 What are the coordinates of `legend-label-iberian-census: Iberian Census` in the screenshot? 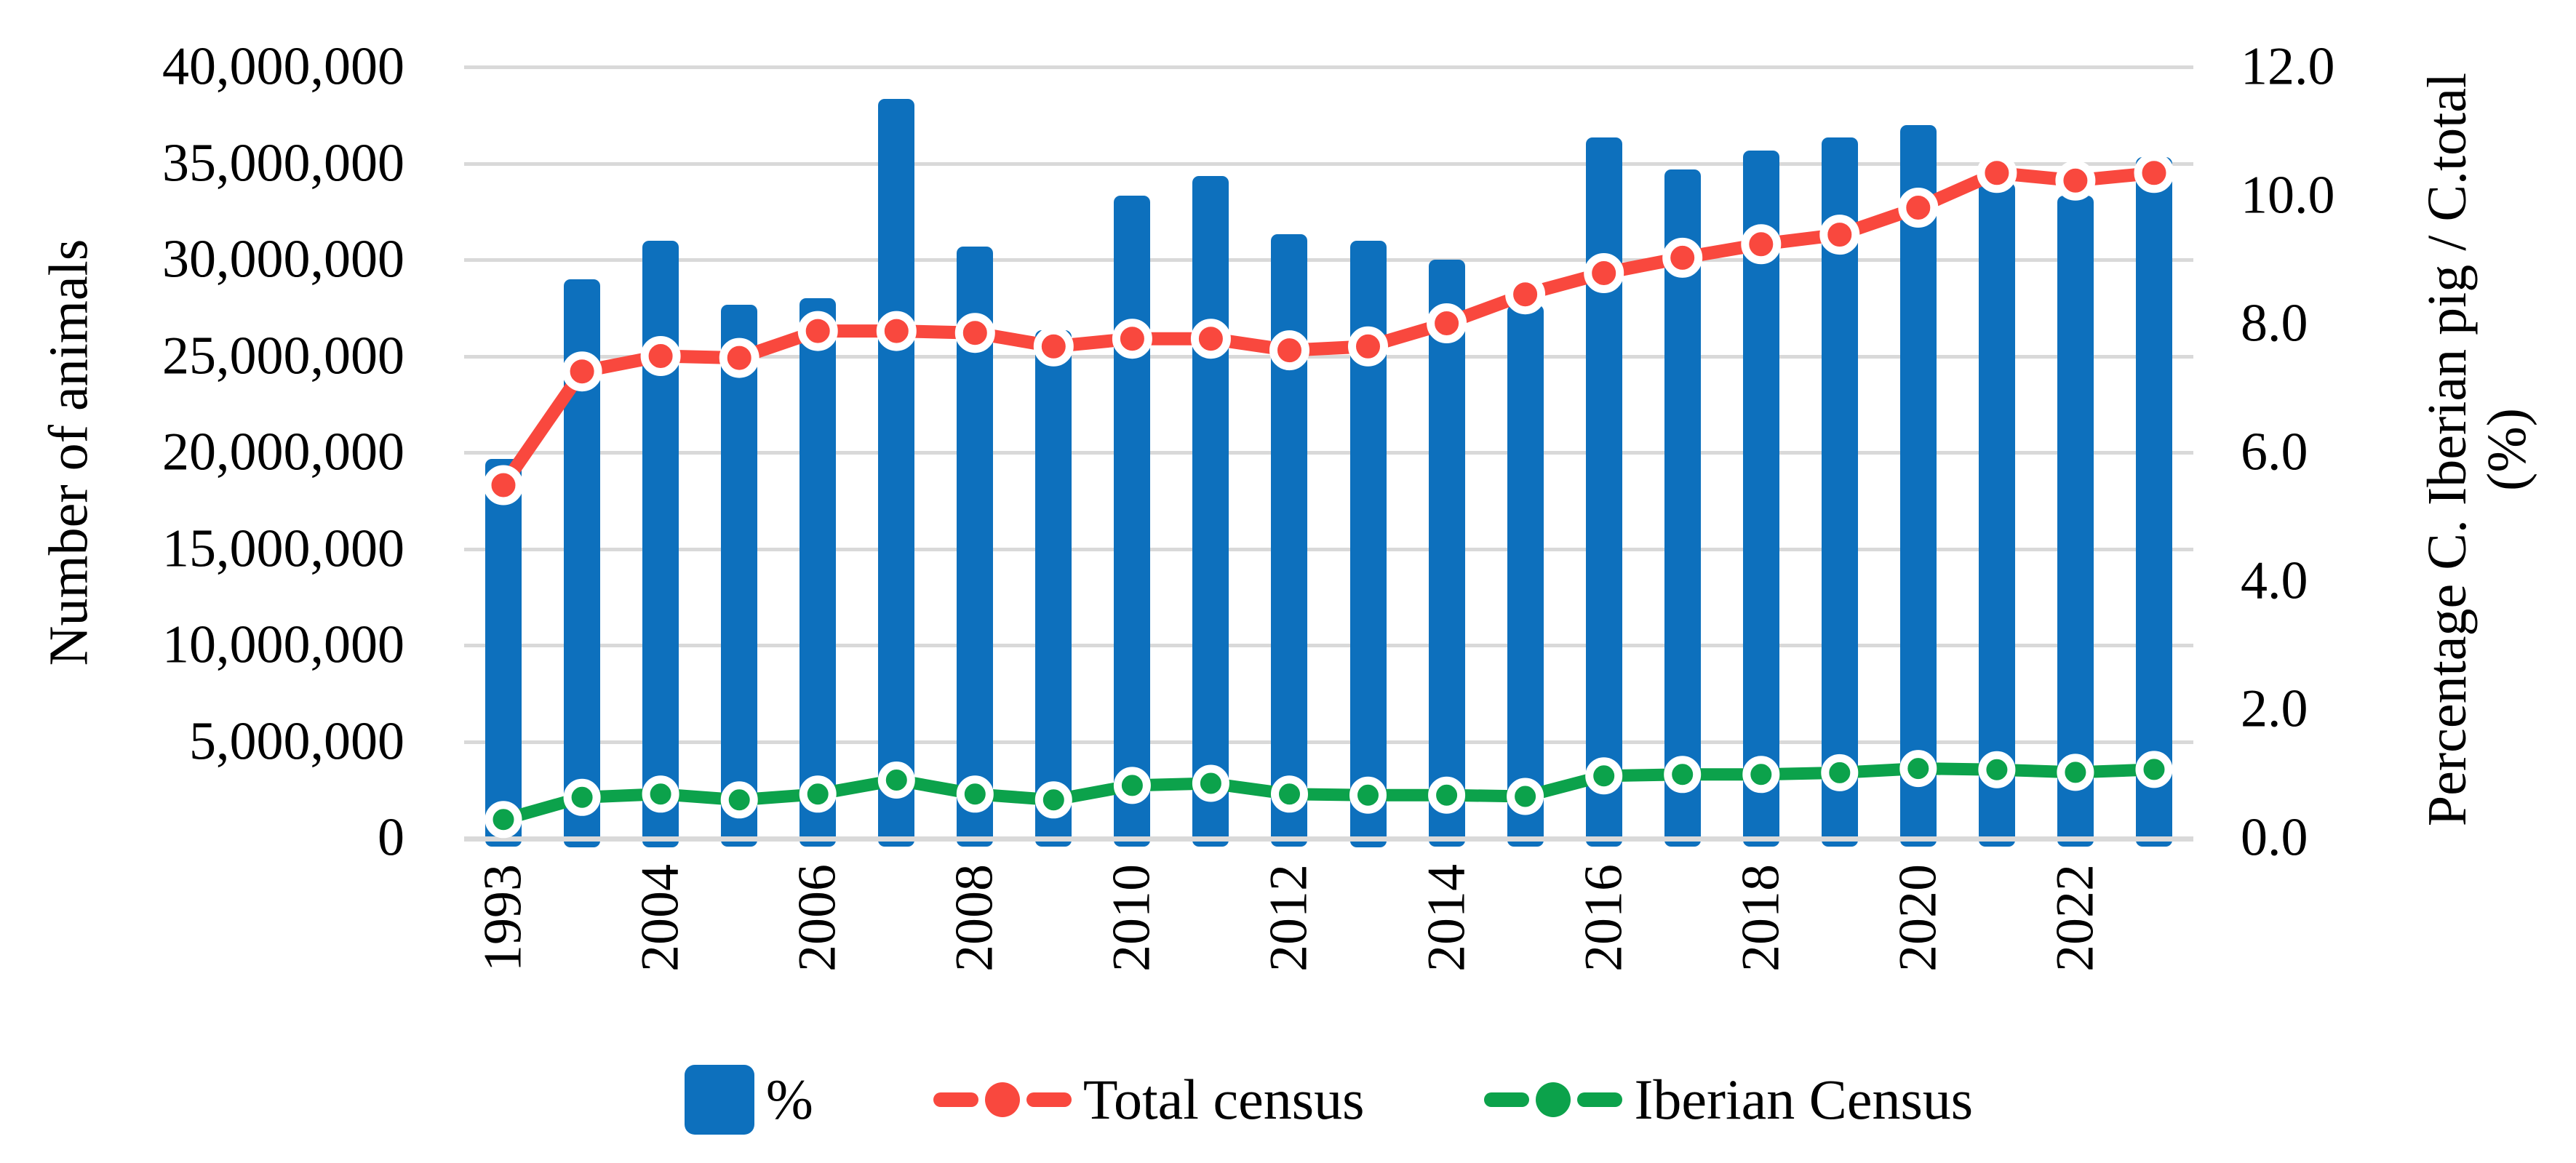 It's located at (1804, 1099).